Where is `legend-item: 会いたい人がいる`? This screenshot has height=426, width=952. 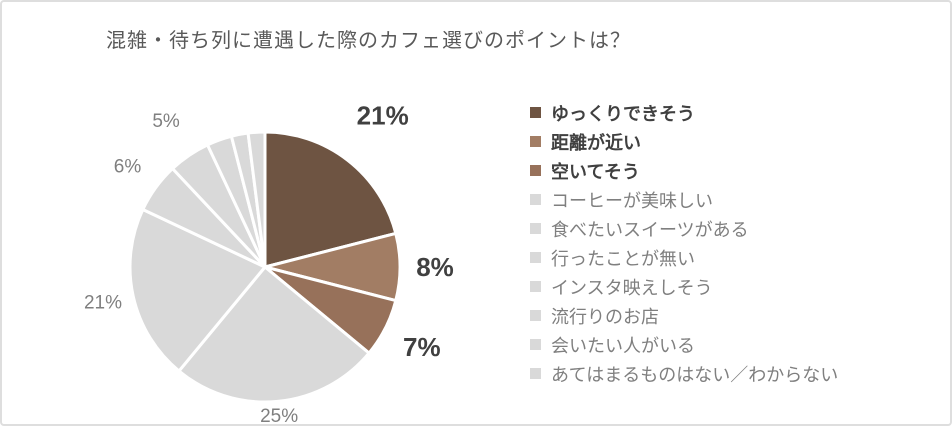 legend-item: 会いたい人がいる is located at coordinates (684, 344).